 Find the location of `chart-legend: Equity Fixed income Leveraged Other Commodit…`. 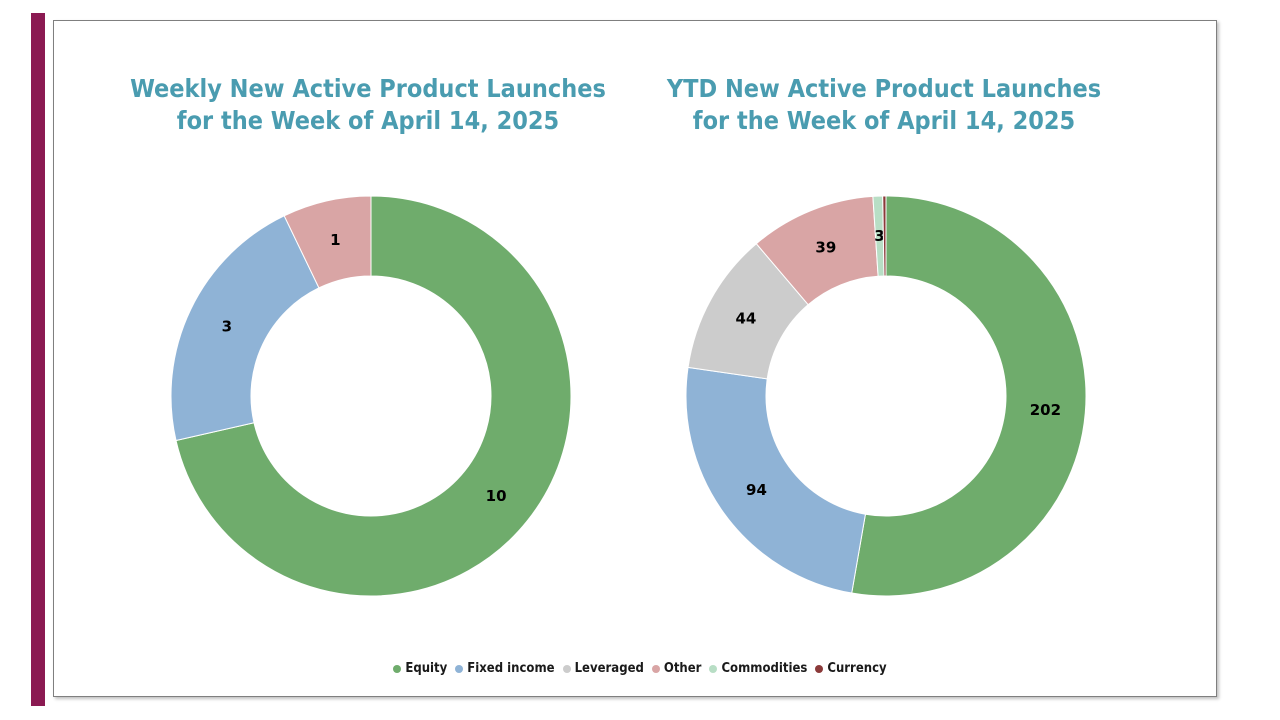

chart-legend: Equity Fixed income Leveraged Other Commodit… is located at coordinates (640, 668).